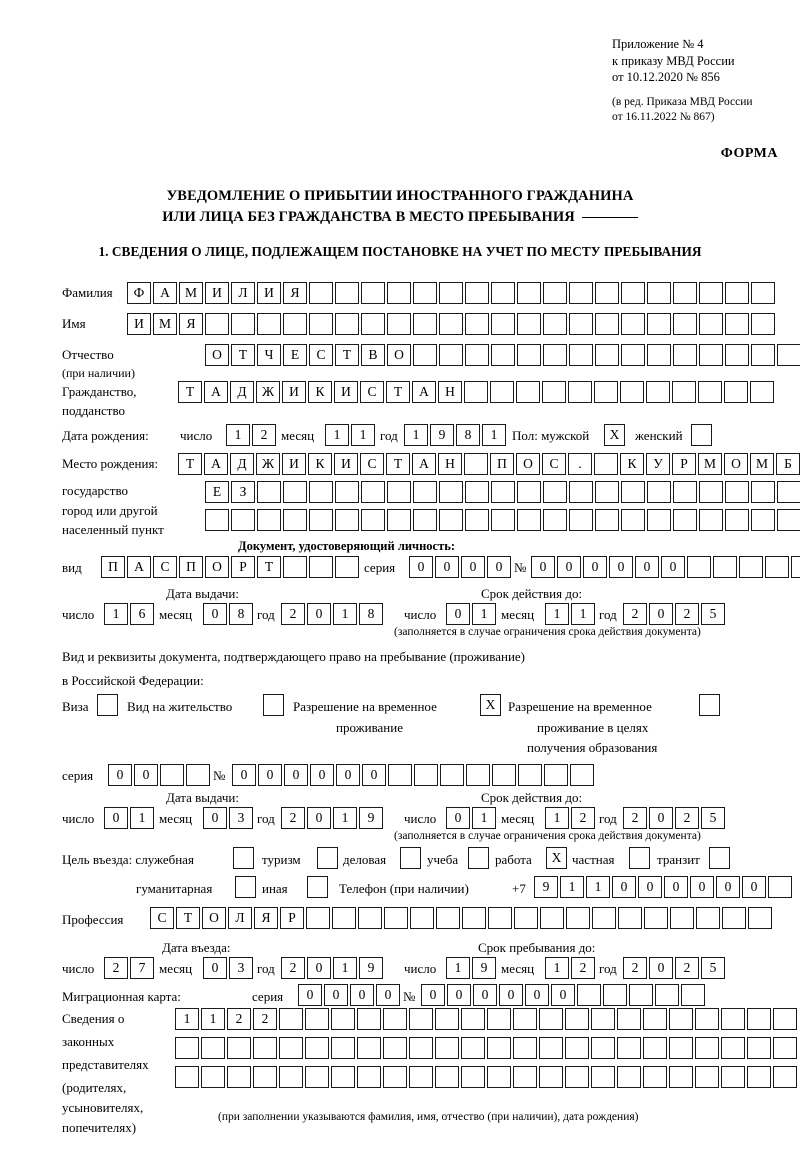  What do you see at coordinates (214, 918) in the screenshot?
I see `char-cell: О` at bounding box center [214, 918].